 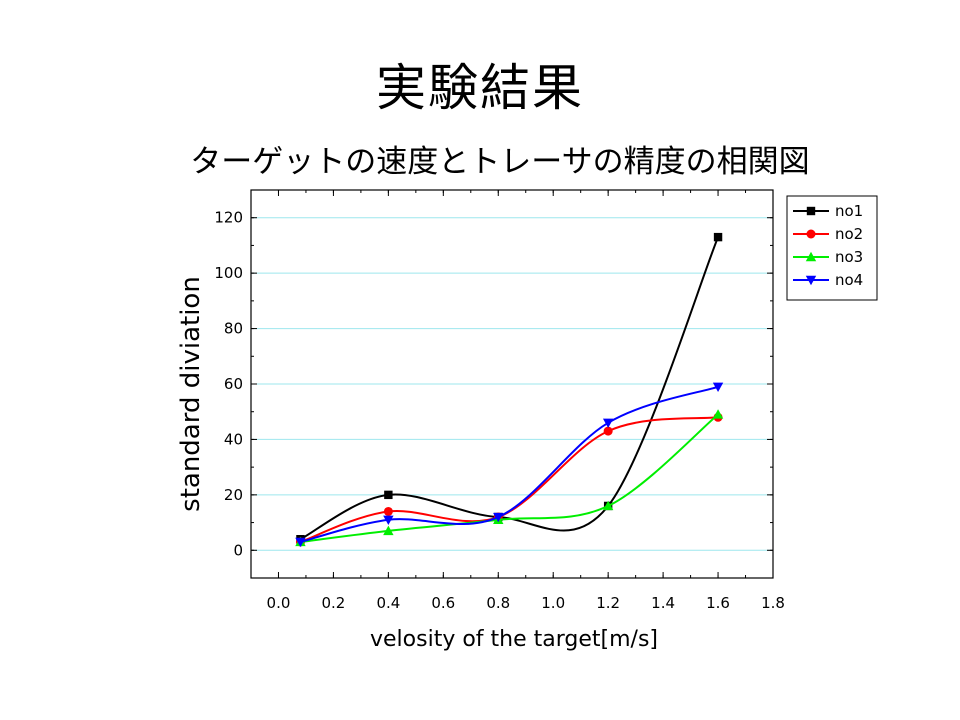 I want to click on legend-item-no1: no1, so click(x=828, y=211).